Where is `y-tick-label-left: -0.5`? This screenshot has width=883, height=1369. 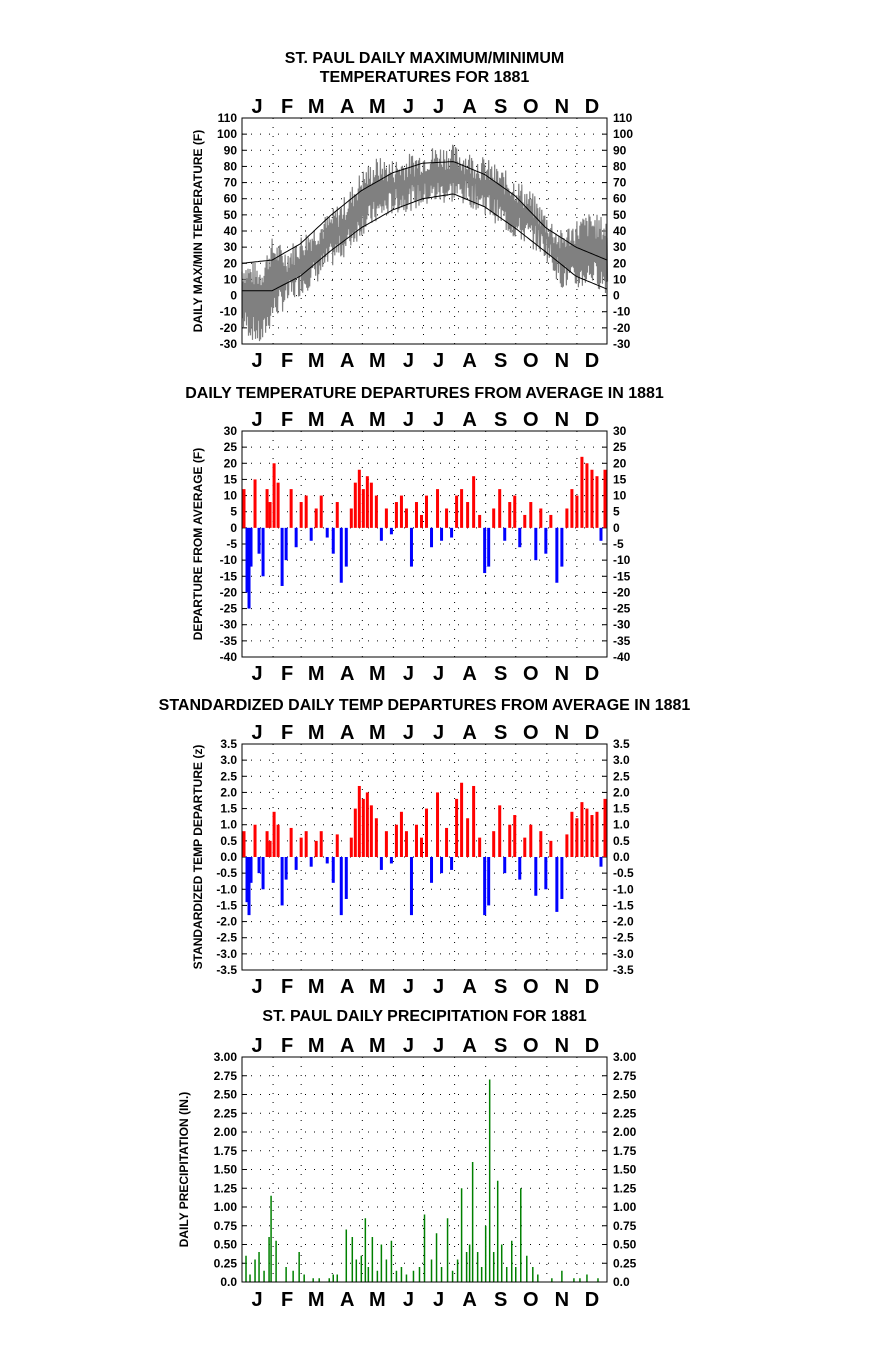
y-tick-label-left: -0.5 is located at coordinates (226, 873).